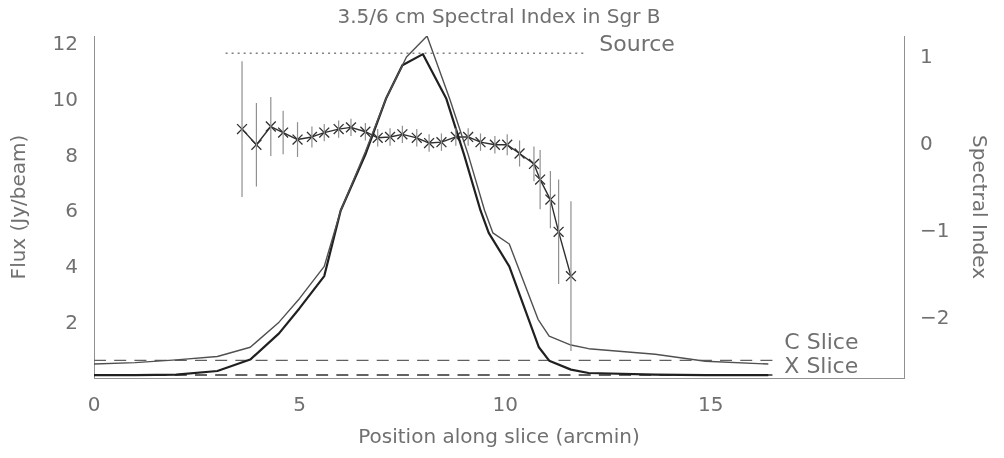  I want to click on y-tick-label: 4, so click(71, 266).